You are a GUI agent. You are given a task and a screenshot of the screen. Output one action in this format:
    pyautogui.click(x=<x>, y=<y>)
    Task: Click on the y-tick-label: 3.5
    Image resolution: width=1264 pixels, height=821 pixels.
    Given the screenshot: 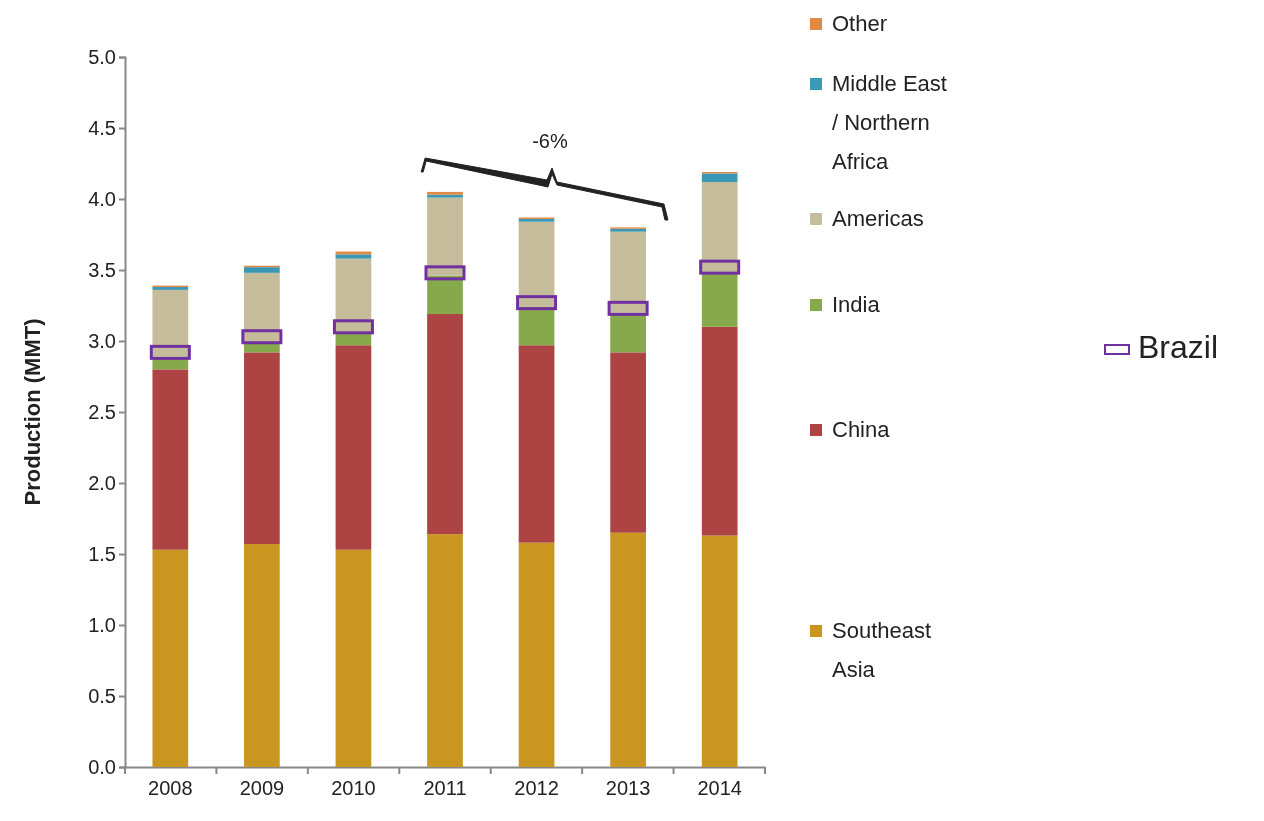 What is the action you would take?
    pyautogui.click(x=102, y=269)
    